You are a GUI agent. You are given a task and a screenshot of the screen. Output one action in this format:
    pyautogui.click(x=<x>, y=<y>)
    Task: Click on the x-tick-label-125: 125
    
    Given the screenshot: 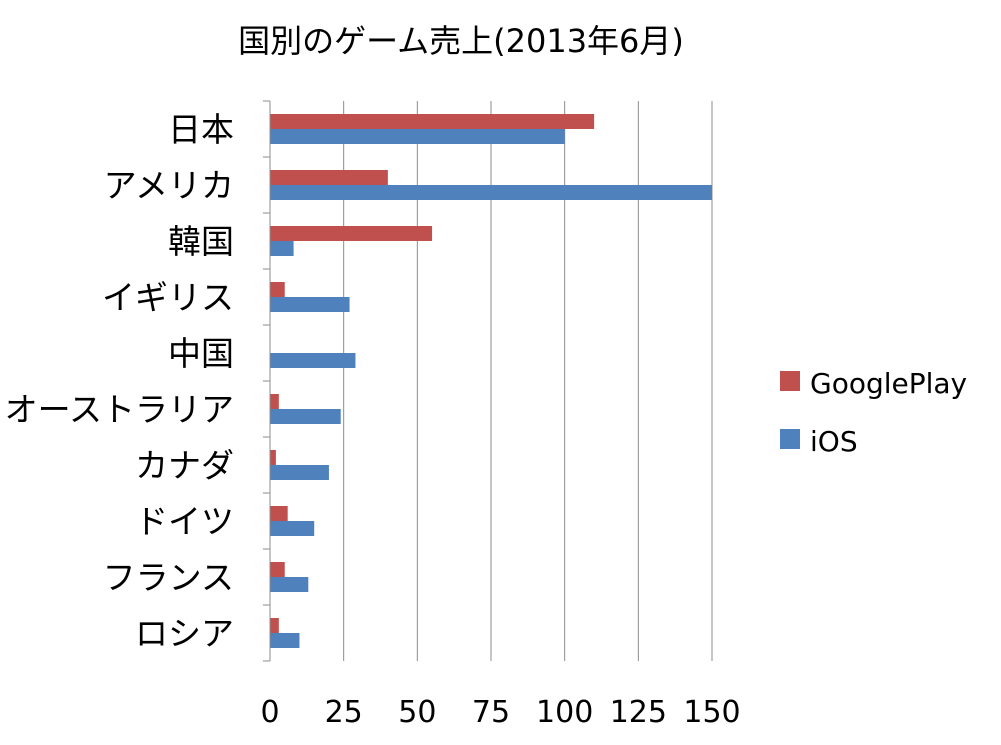 What is the action you would take?
    pyautogui.click(x=638, y=712)
    